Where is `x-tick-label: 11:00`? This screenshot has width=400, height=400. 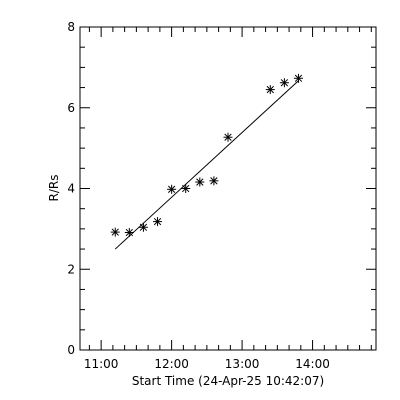
x-tick-label: 11:00 is located at coordinates (101, 364).